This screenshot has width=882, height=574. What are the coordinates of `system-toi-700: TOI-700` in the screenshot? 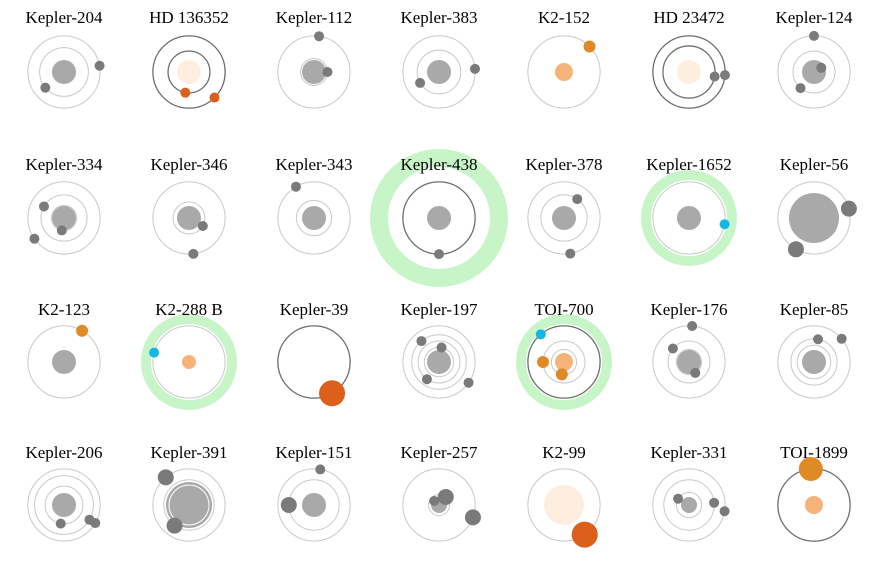 It's located at (564, 355).